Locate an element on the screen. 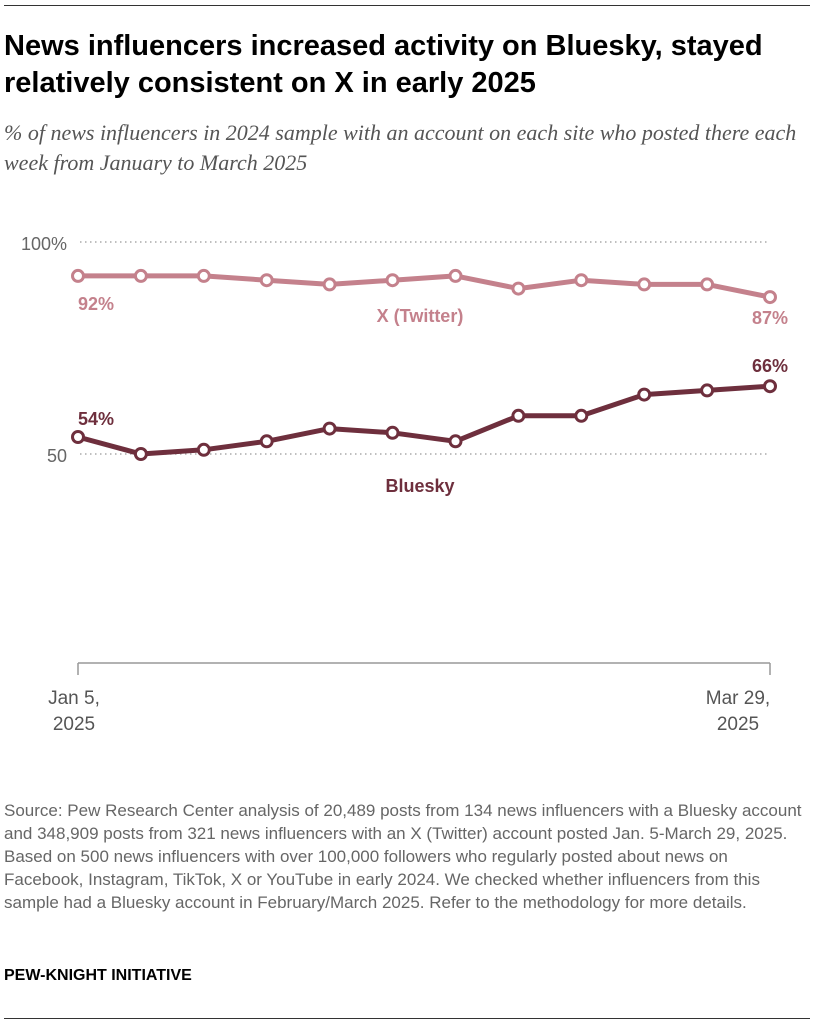 The height and width of the screenshot is (1024, 815). x-label-start-line2: 2025 is located at coordinates (74, 724).